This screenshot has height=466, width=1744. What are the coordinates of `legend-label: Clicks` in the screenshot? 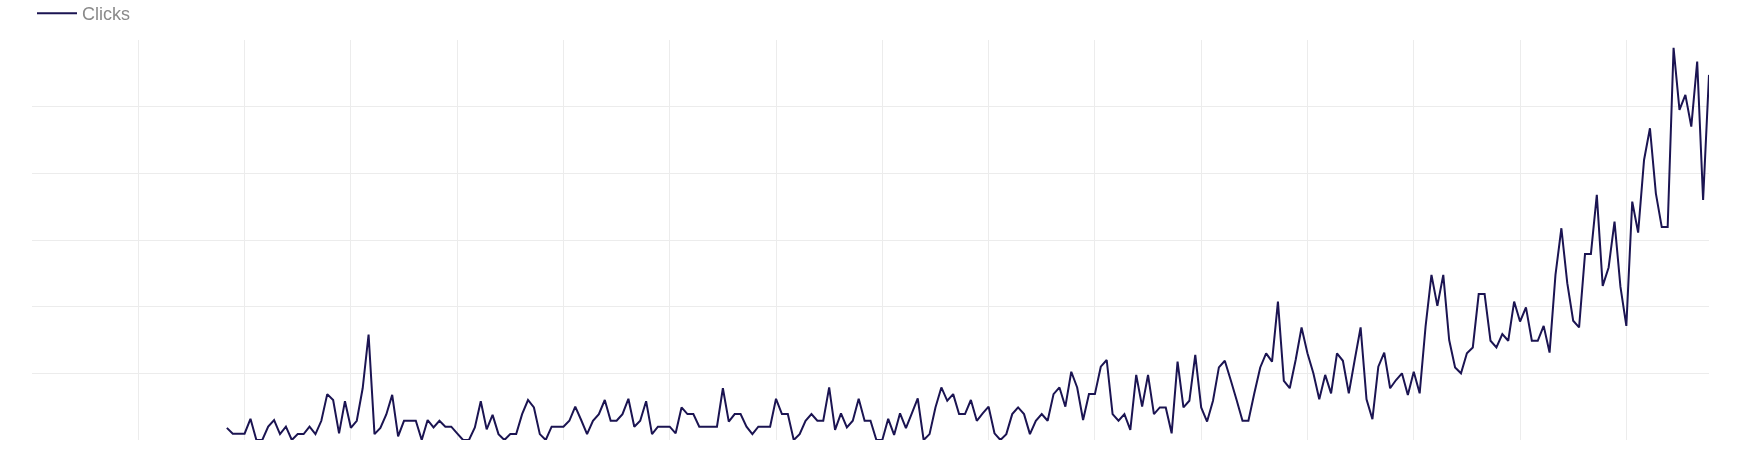 It's located at (106, 14).